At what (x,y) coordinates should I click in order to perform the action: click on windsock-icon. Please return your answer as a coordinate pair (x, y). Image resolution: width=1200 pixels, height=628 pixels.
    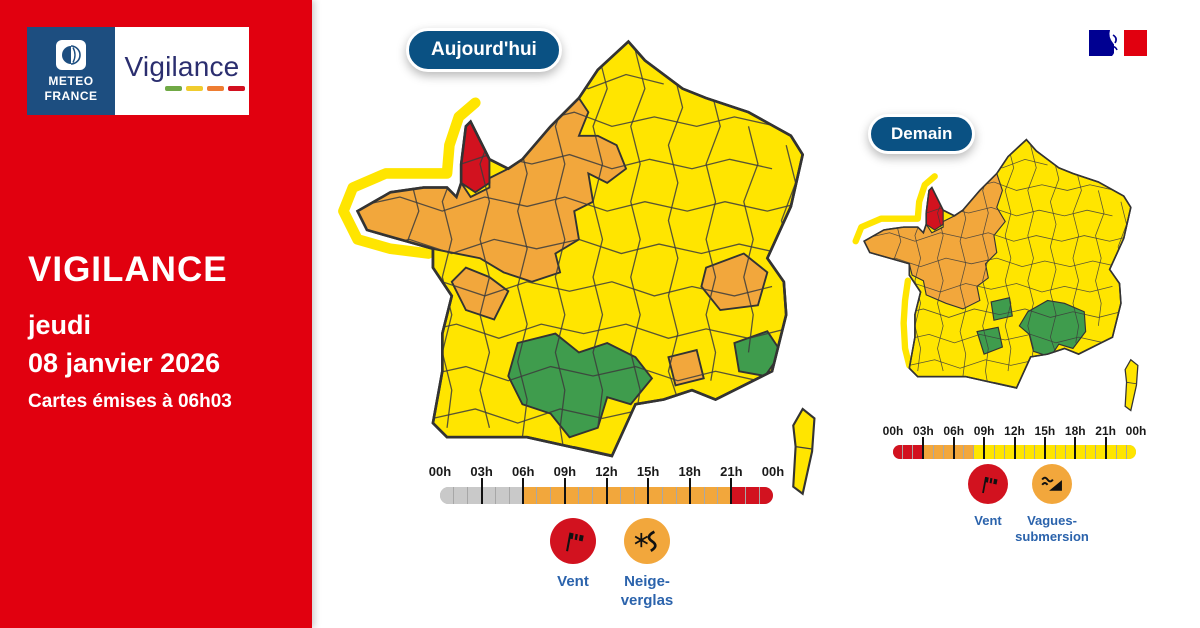
    Looking at the image, I should click on (573, 541).